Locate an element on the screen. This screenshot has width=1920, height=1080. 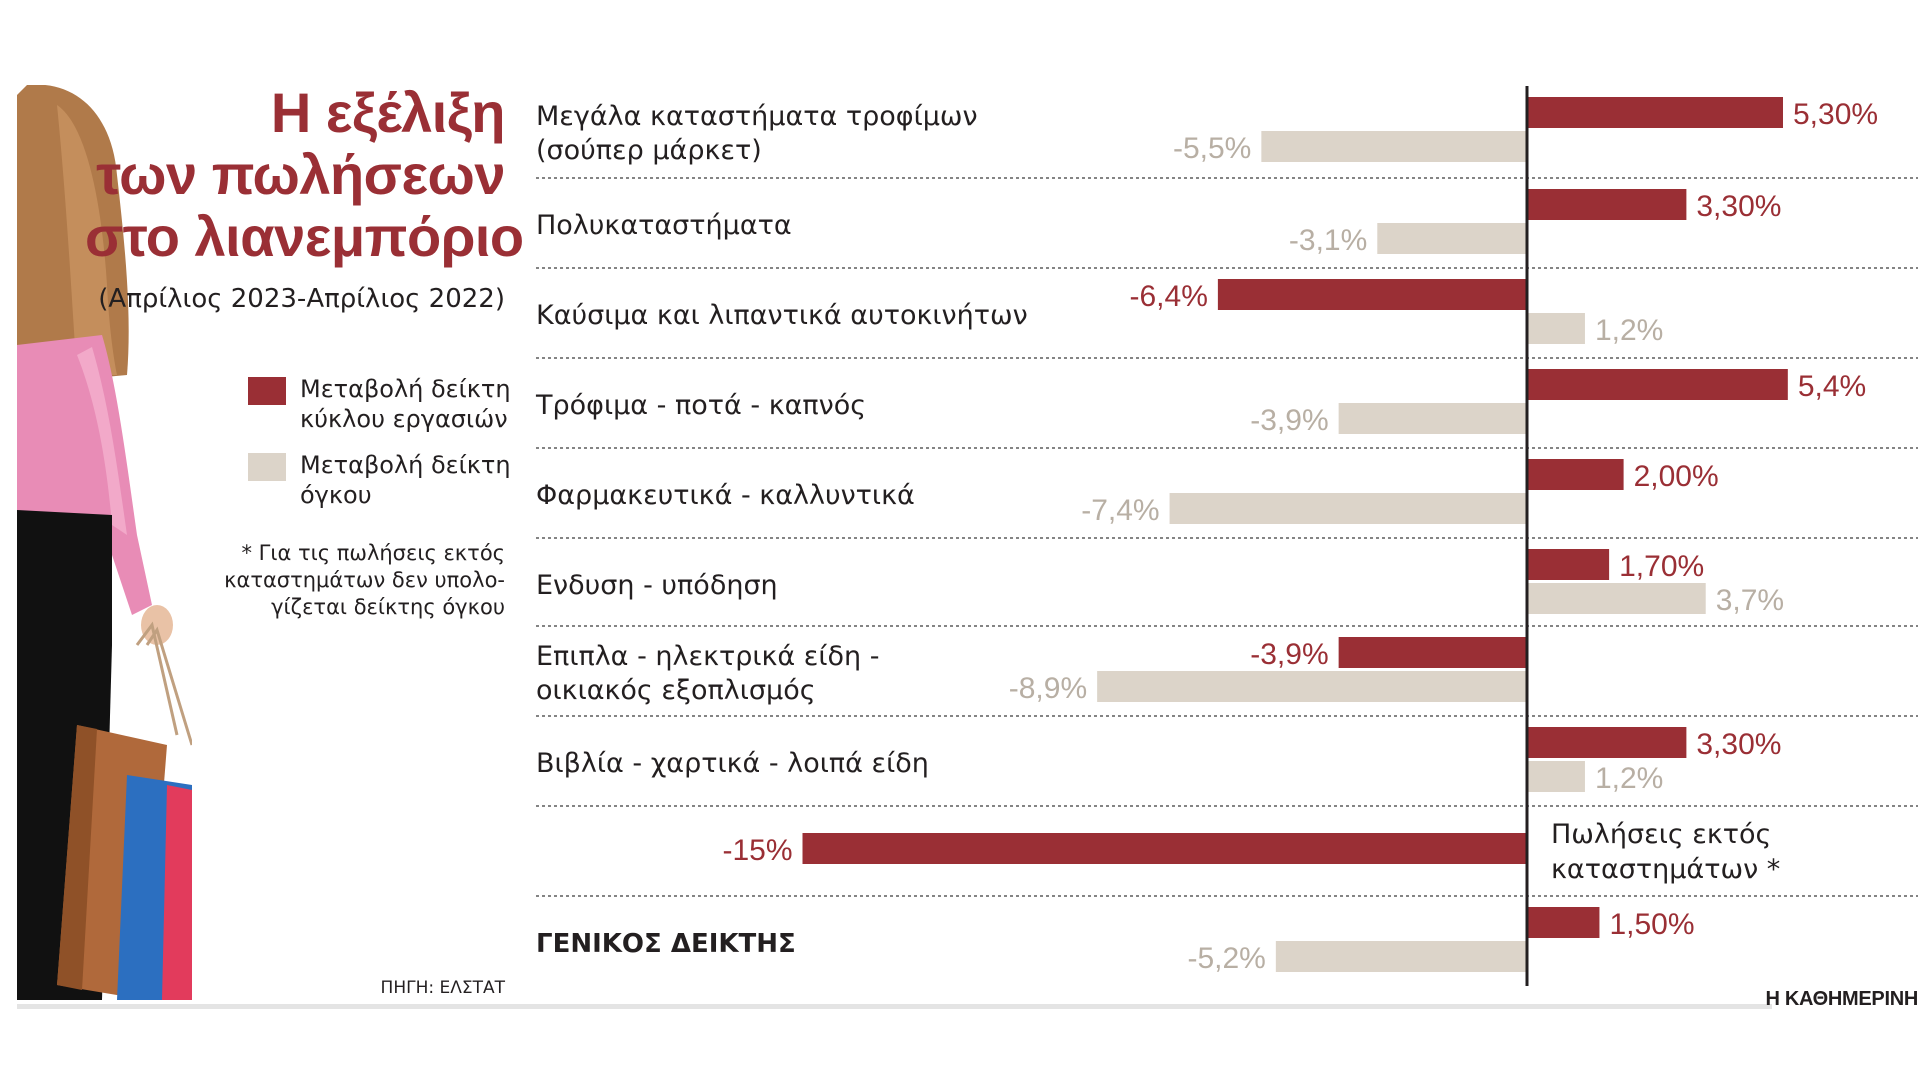
volume-label: -3,1% is located at coordinates (1328, 240).